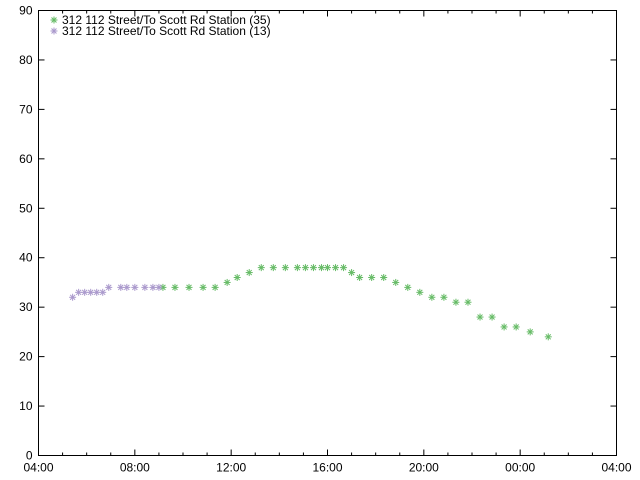  I want to click on y-tick-label: 50, so click(26, 208).